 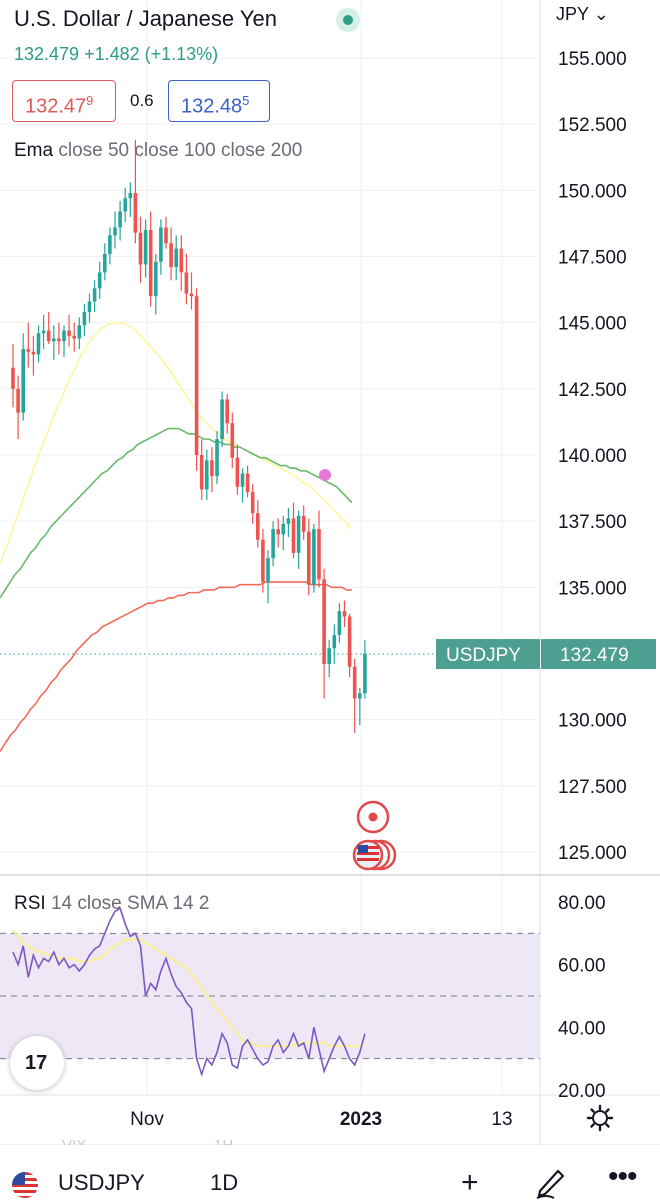 I want to click on us-flag-event-icon, so click(x=374, y=855).